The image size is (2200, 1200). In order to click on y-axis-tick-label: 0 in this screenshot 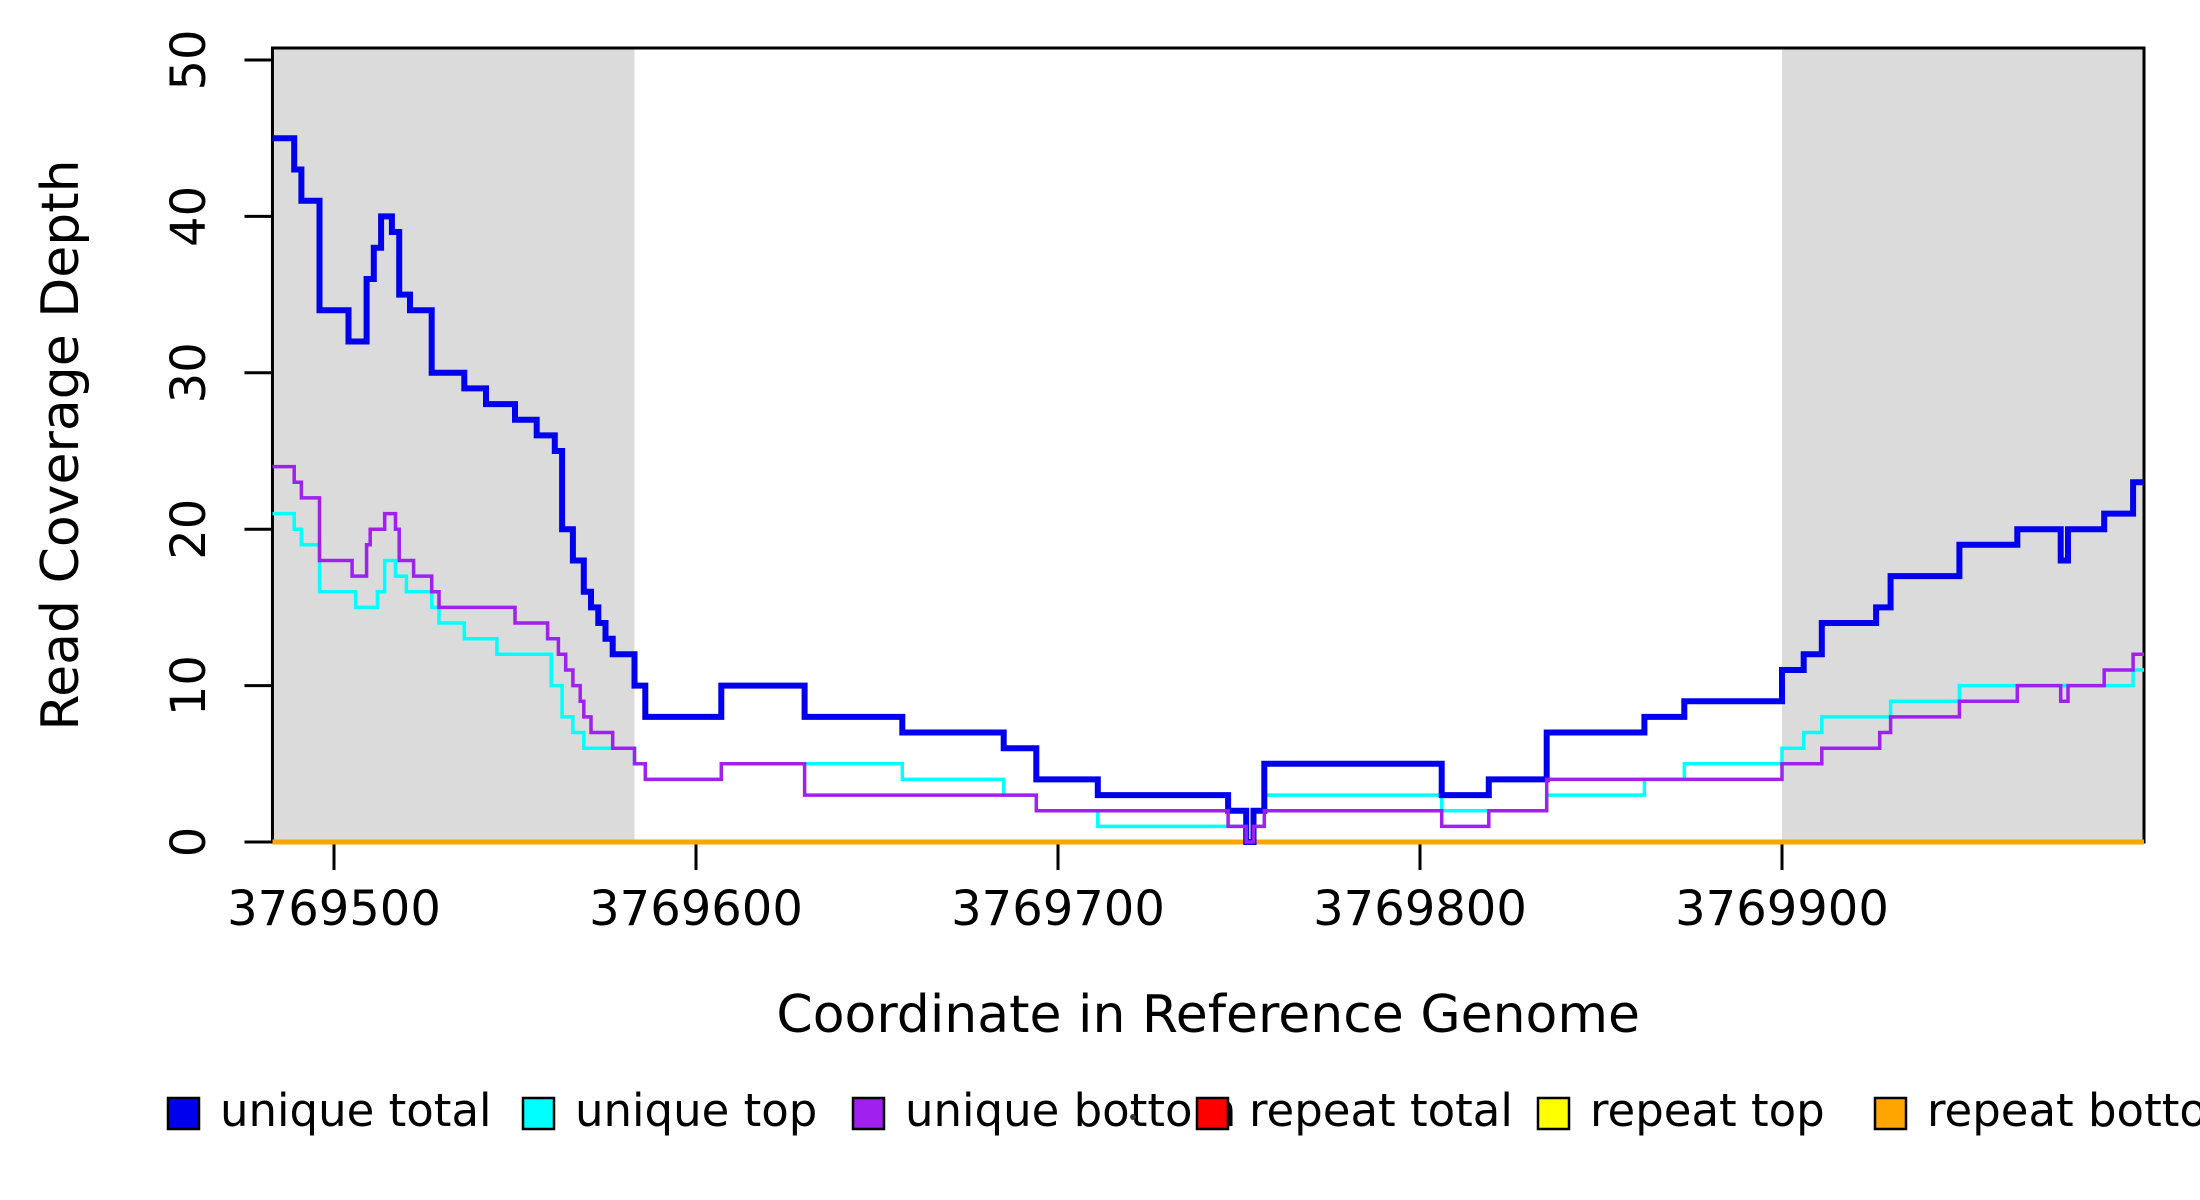, I will do `click(189, 842)`.